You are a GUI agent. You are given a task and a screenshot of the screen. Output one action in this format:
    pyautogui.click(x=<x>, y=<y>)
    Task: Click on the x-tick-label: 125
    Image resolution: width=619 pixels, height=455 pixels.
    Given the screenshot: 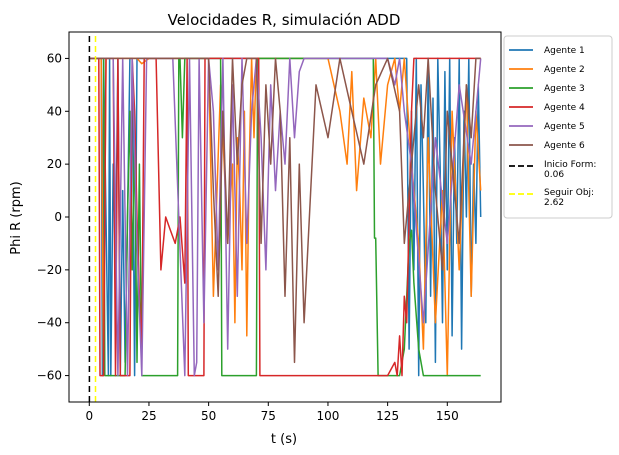 What is the action you would take?
    pyautogui.click(x=387, y=416)
    